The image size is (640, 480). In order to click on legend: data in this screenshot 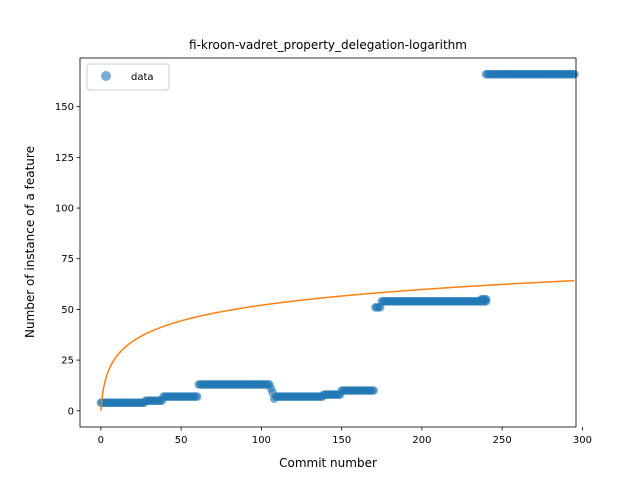, I will do `click(128, 77)`.